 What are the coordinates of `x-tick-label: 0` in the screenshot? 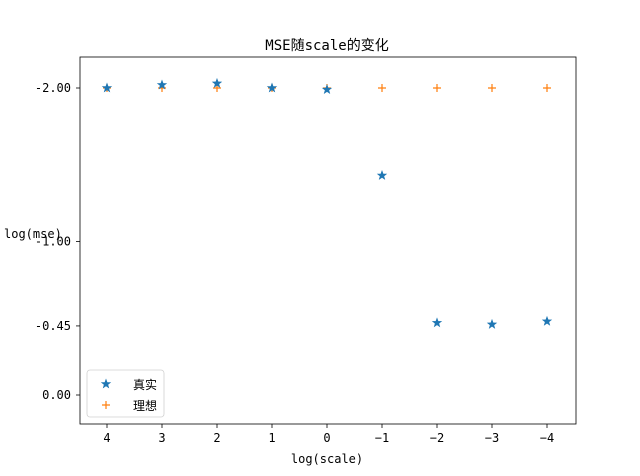 It's located at (326, 438).